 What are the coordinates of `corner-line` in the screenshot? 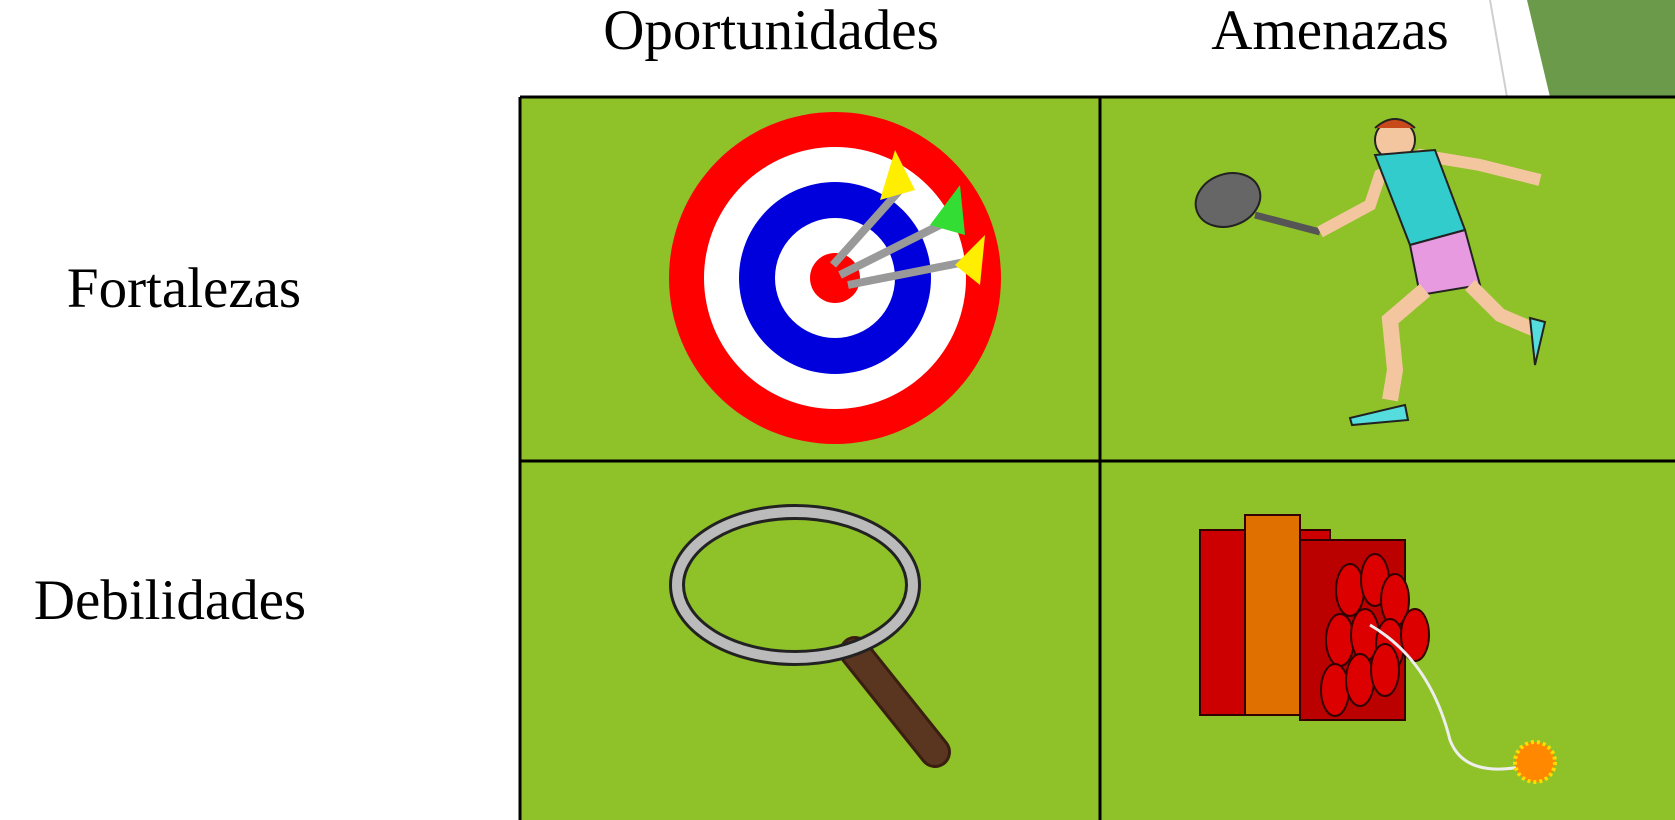 It's located at (1498, 49).